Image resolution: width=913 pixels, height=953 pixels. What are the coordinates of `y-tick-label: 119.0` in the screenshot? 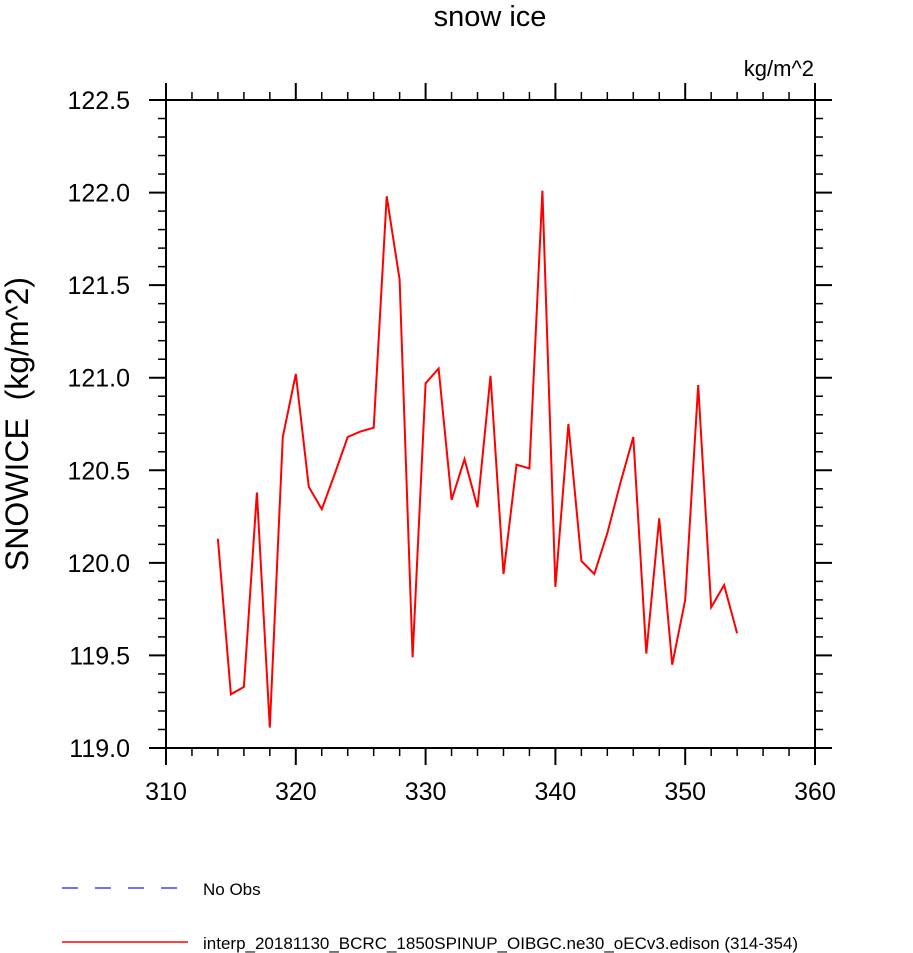 It's located at (99, 749).